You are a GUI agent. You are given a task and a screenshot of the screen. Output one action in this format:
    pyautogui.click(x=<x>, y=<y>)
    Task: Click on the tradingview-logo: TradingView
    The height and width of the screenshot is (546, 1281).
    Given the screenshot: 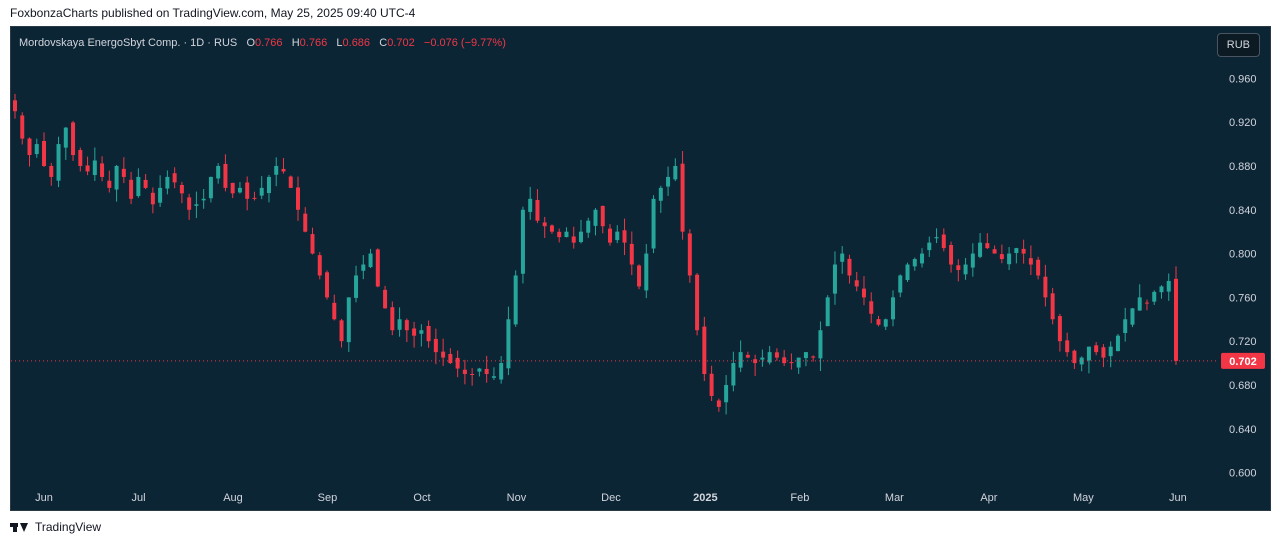 What is the action you would take?
    pyautogui.click(x=55, y=527)
    